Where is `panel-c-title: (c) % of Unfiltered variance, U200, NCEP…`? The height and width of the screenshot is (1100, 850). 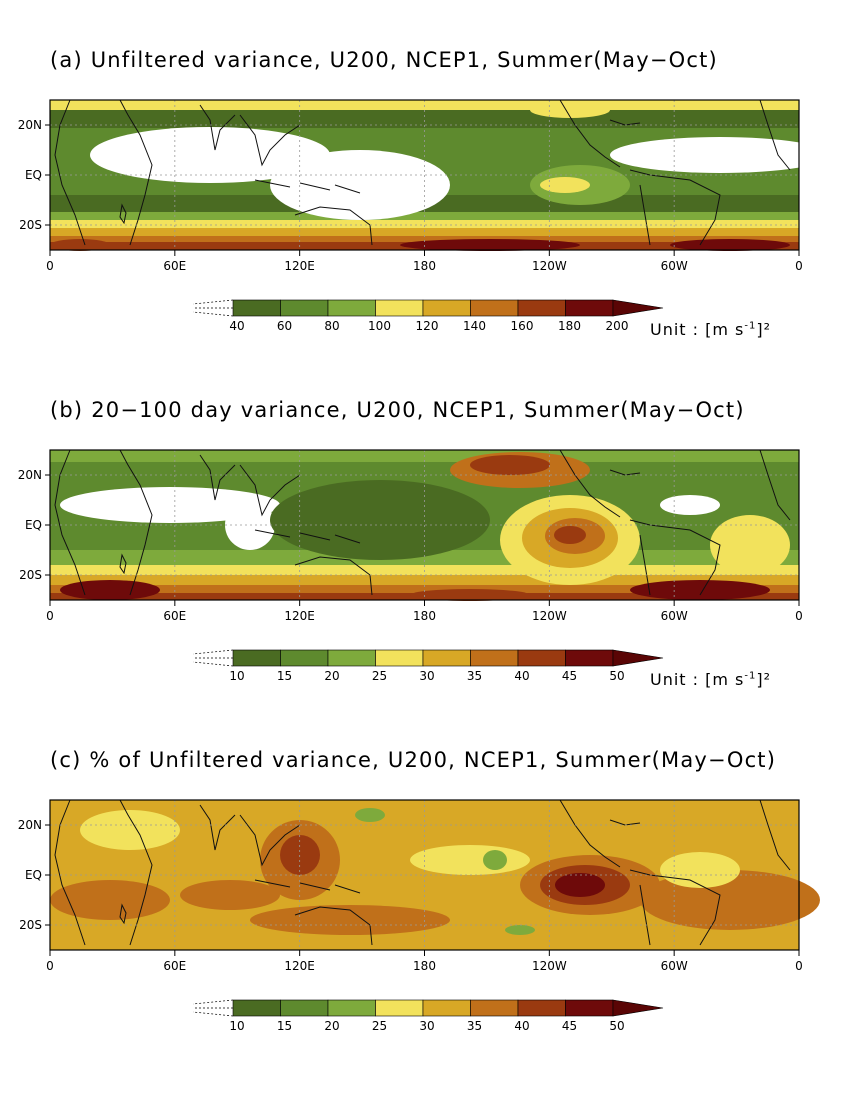 panel-c-title: (c) % of Unfiltered variance, U200, NCEP… is located at coordinates (413, 760).